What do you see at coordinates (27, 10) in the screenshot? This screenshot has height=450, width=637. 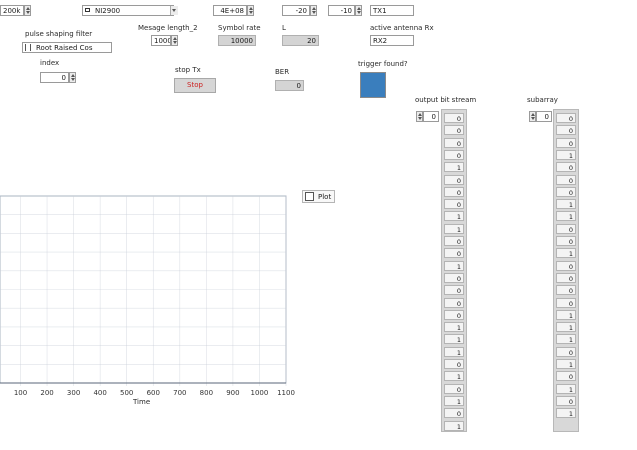 I see `rate-spinner` at bounding box center [27, 10].